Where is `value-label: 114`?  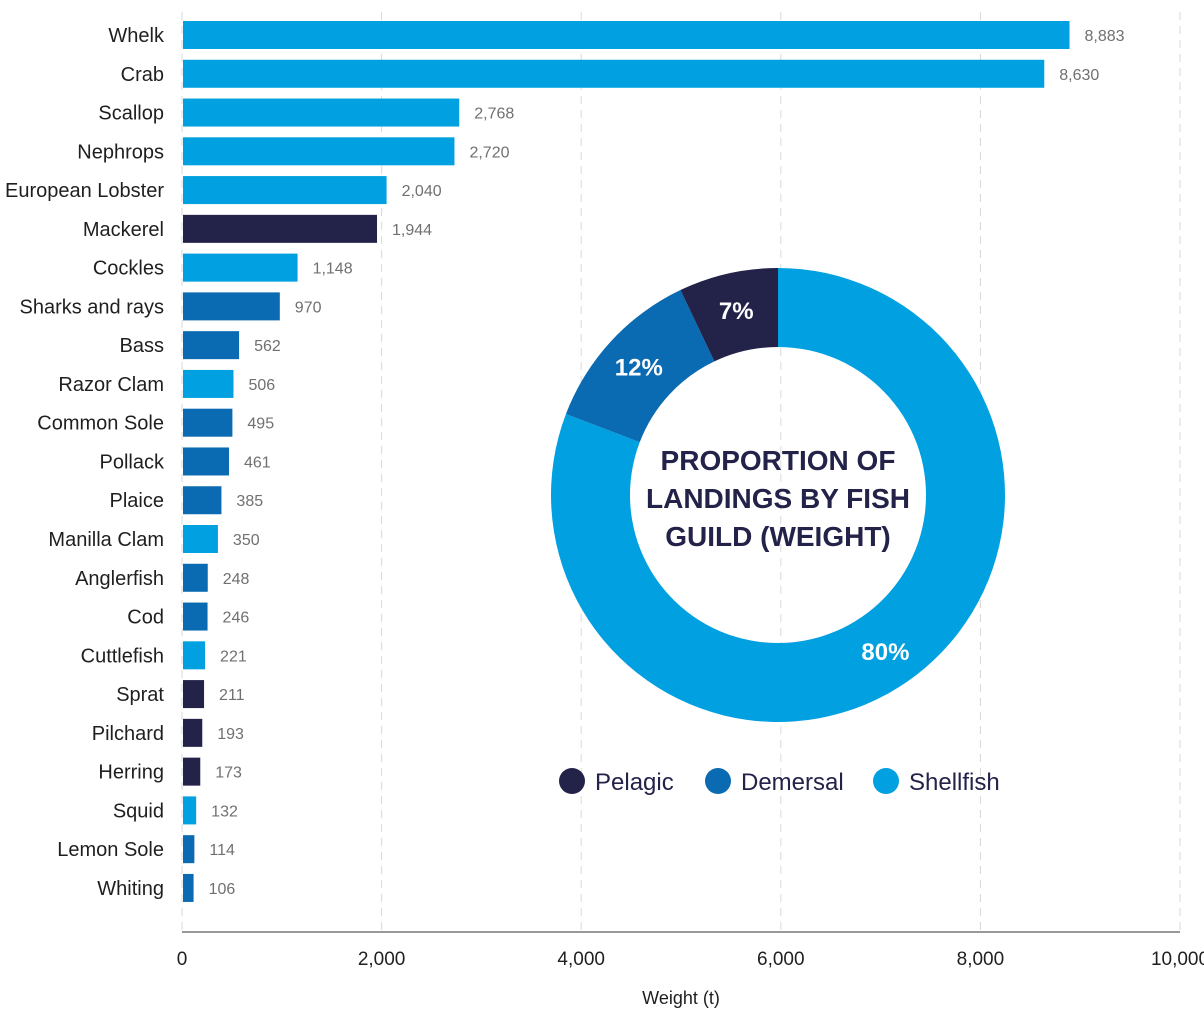 value-label: 114 is located at coordinates (222, 850).